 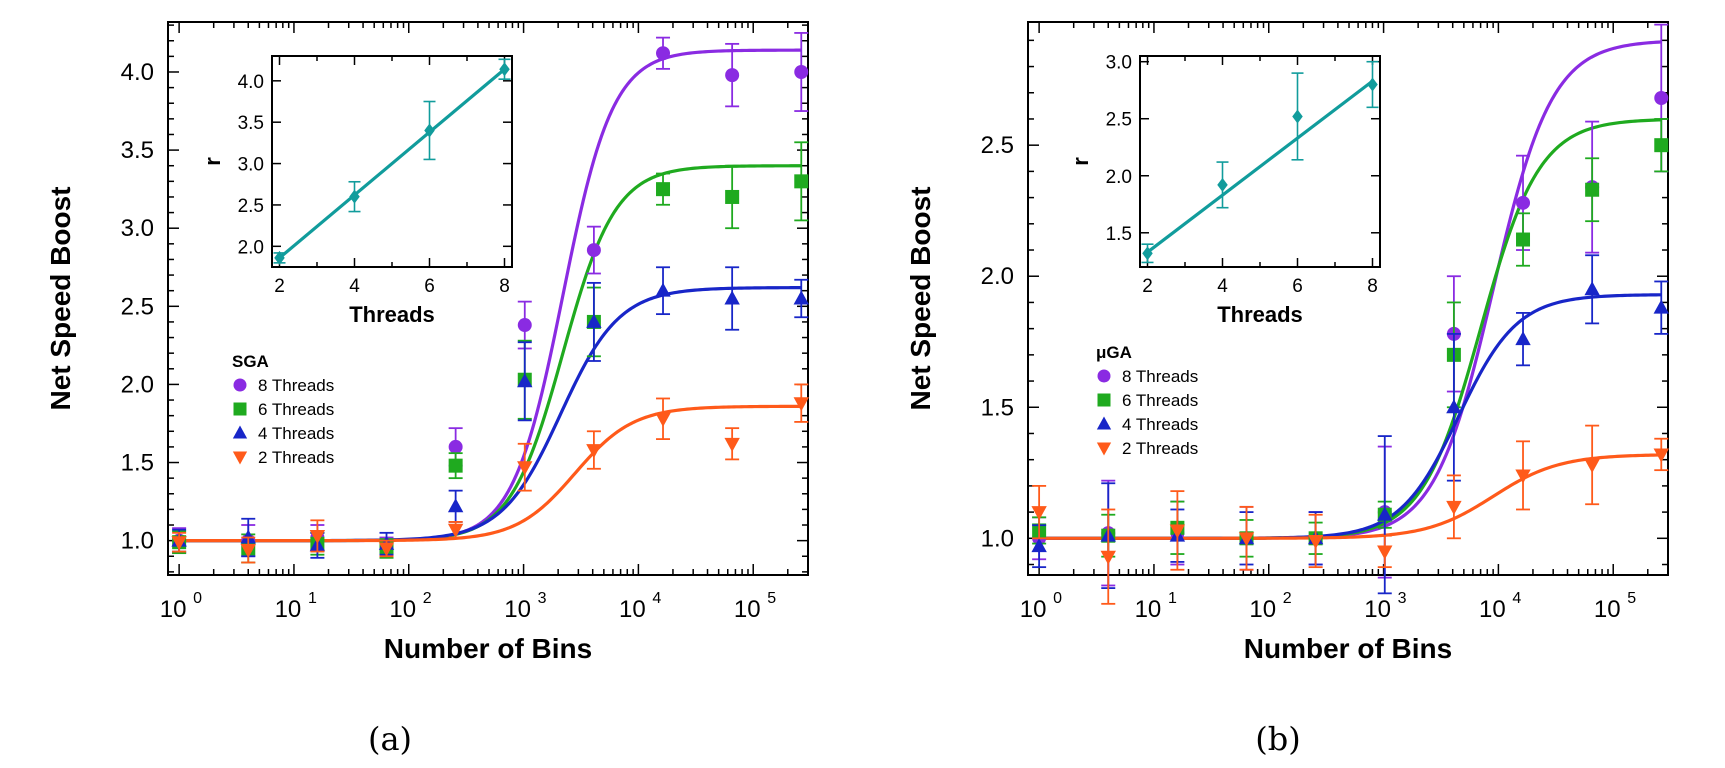 I want to click on y-tick-label: 3.5, so click(x=137, y=150).